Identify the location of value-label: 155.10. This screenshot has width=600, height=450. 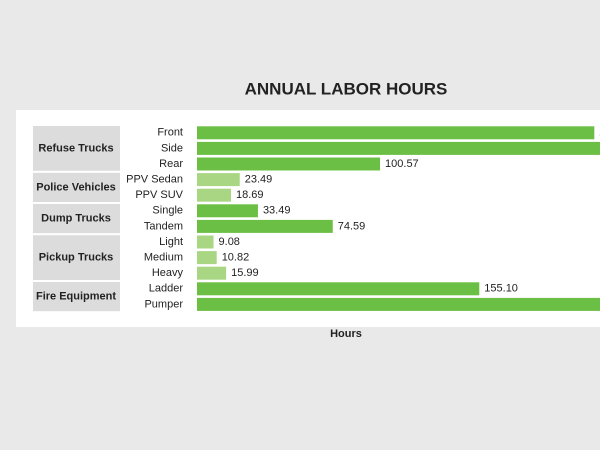
(501, 289).